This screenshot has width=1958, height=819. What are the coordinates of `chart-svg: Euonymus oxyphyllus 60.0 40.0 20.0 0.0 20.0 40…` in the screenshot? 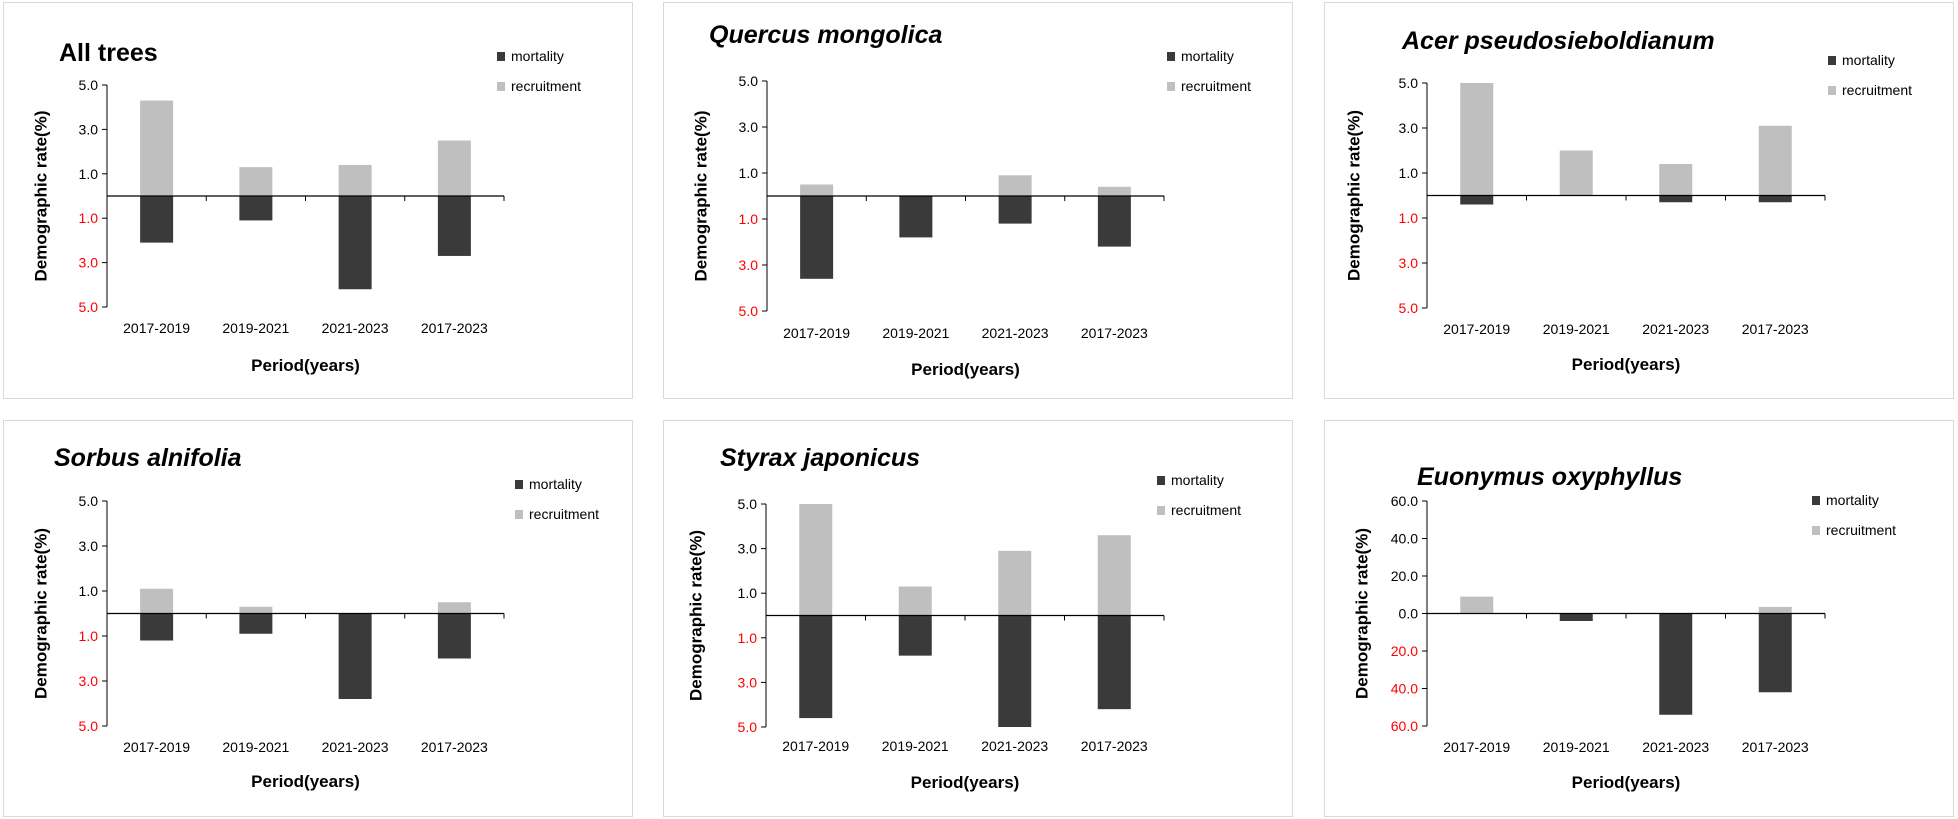 It's located at (1624, 627).